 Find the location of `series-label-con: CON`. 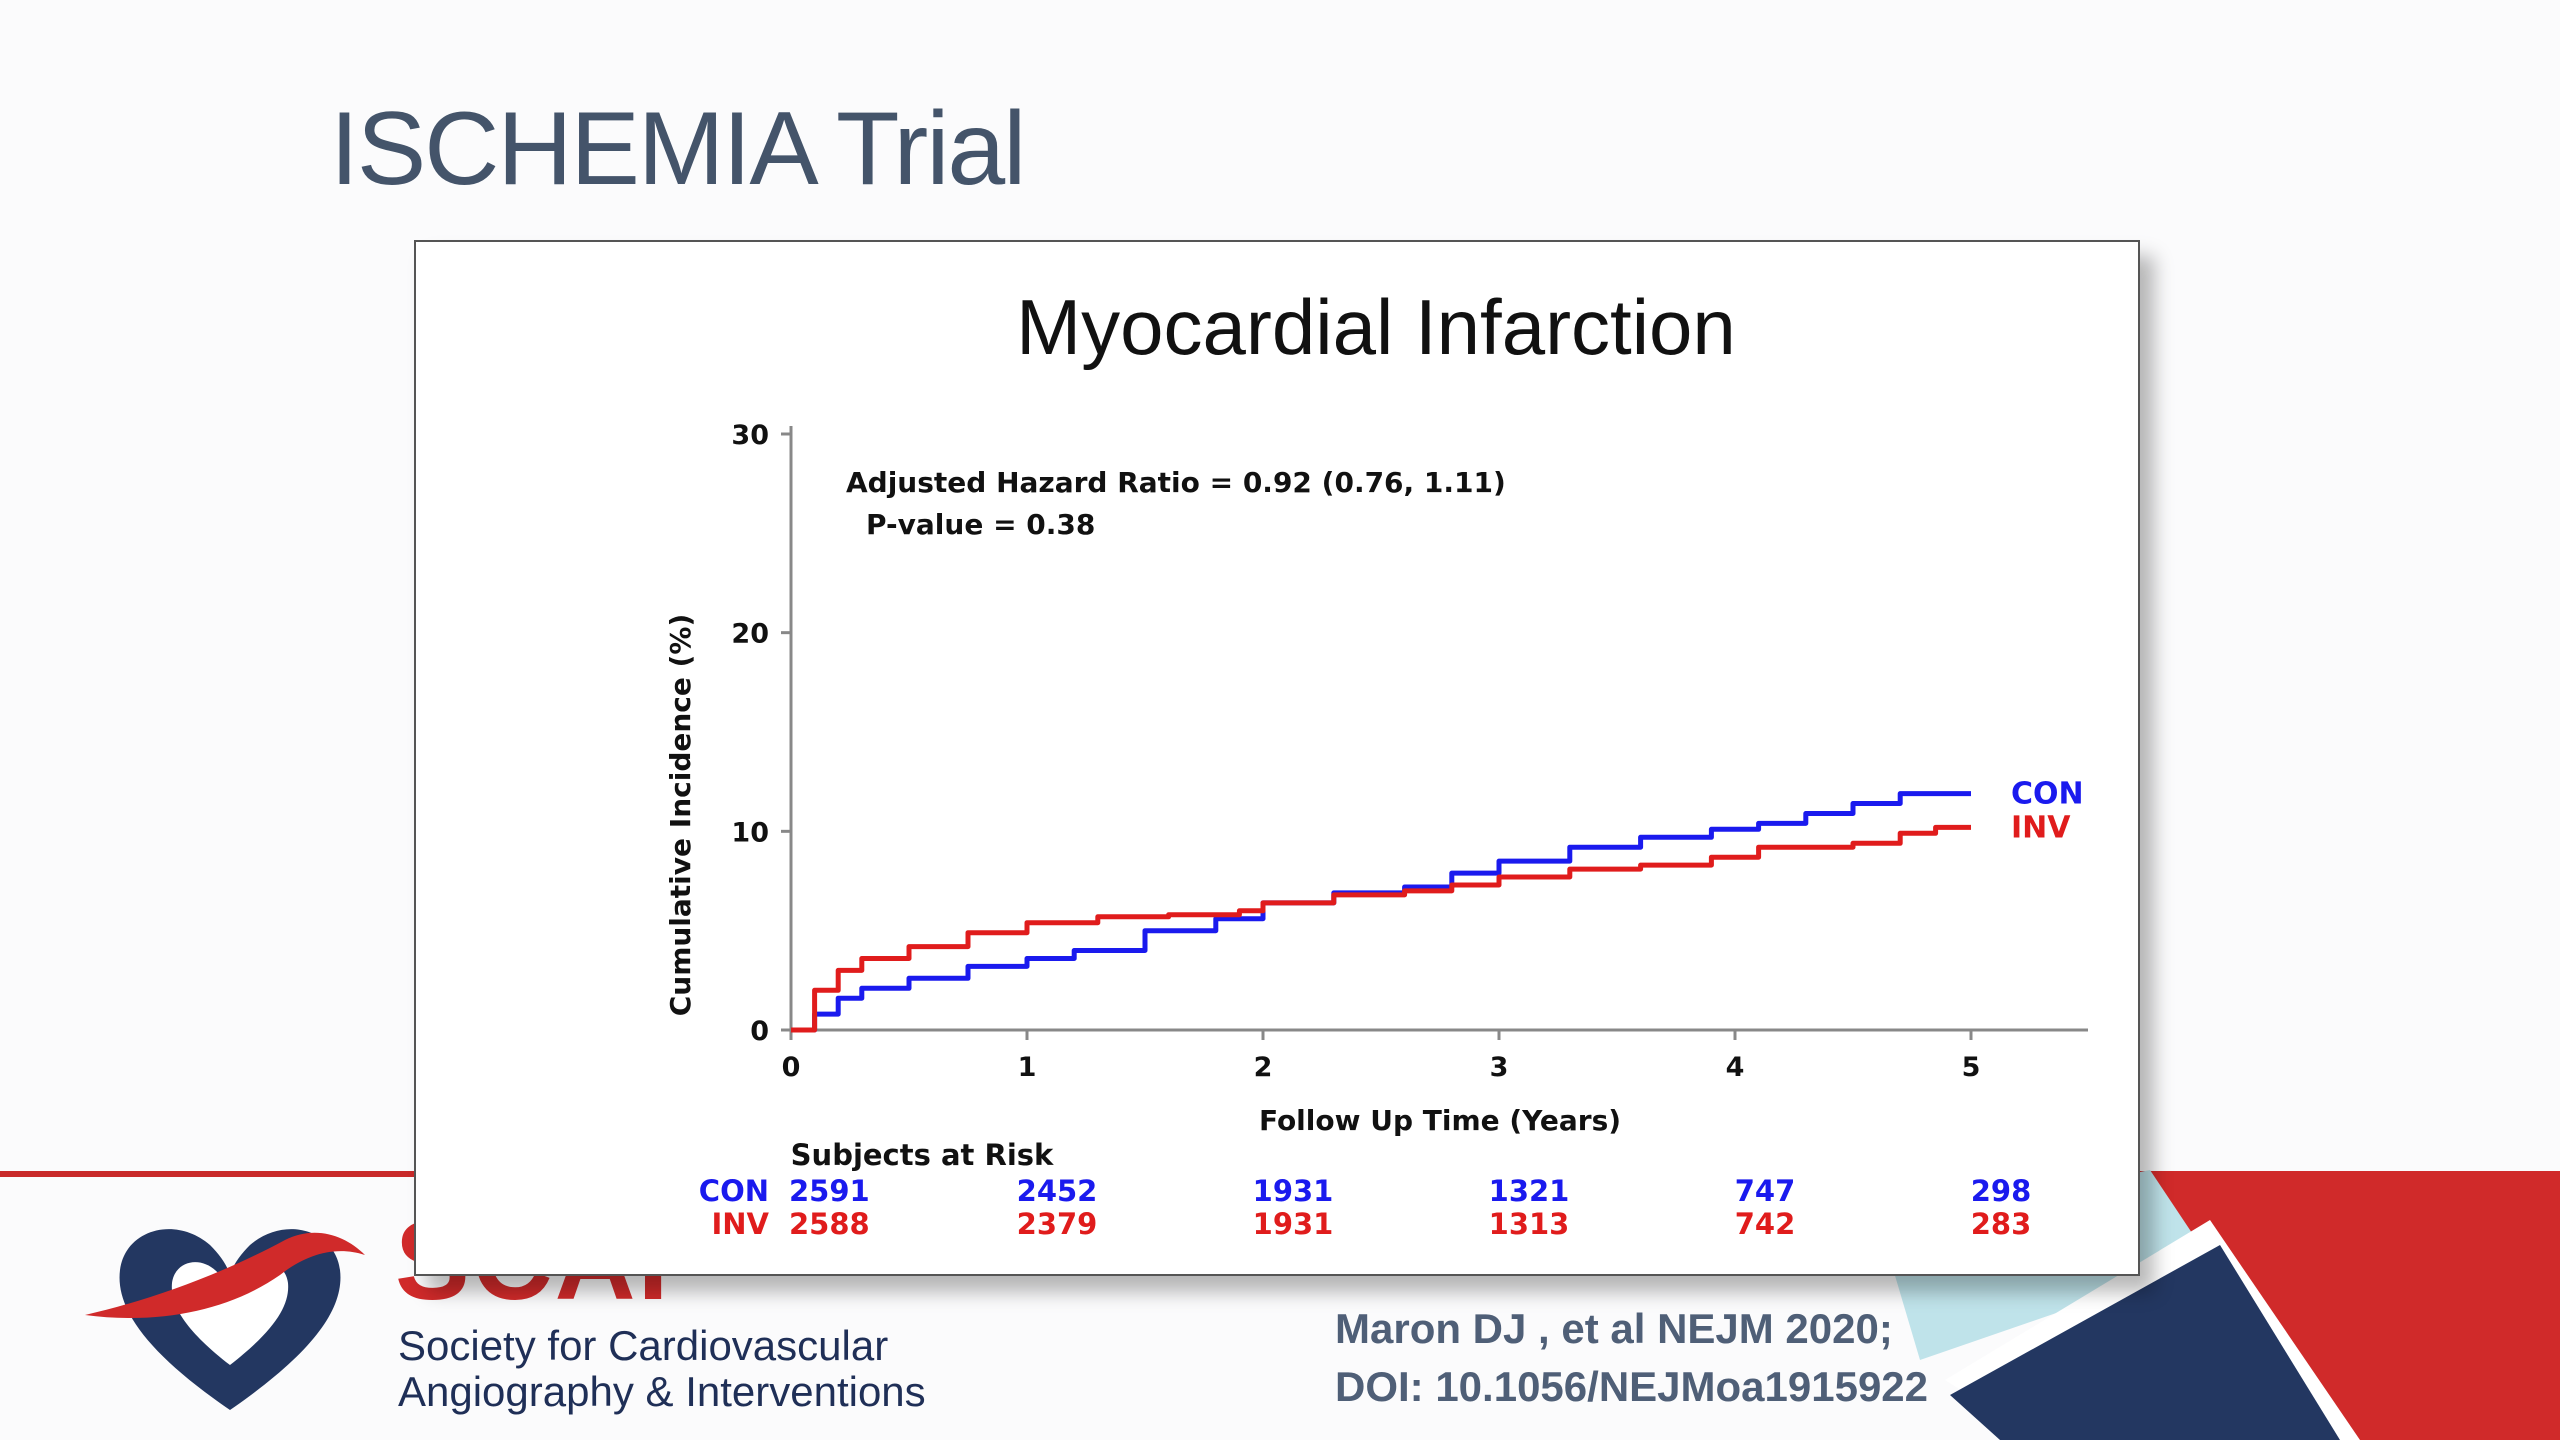

series-label-con: CON is located at coordinates (2047, 794).